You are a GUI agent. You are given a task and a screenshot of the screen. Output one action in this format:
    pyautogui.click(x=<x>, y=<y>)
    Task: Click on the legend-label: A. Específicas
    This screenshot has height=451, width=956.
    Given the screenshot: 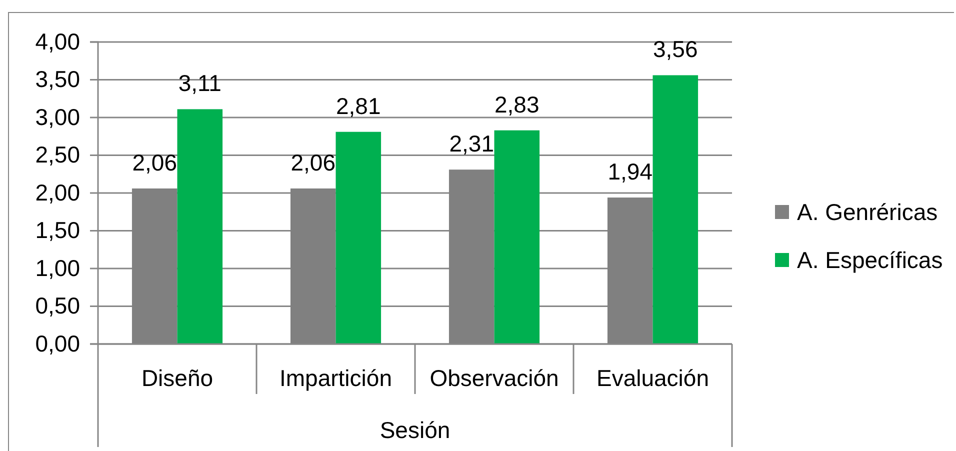 What is the action you would take?
    pyautogui.click(x=870, y=260)
    